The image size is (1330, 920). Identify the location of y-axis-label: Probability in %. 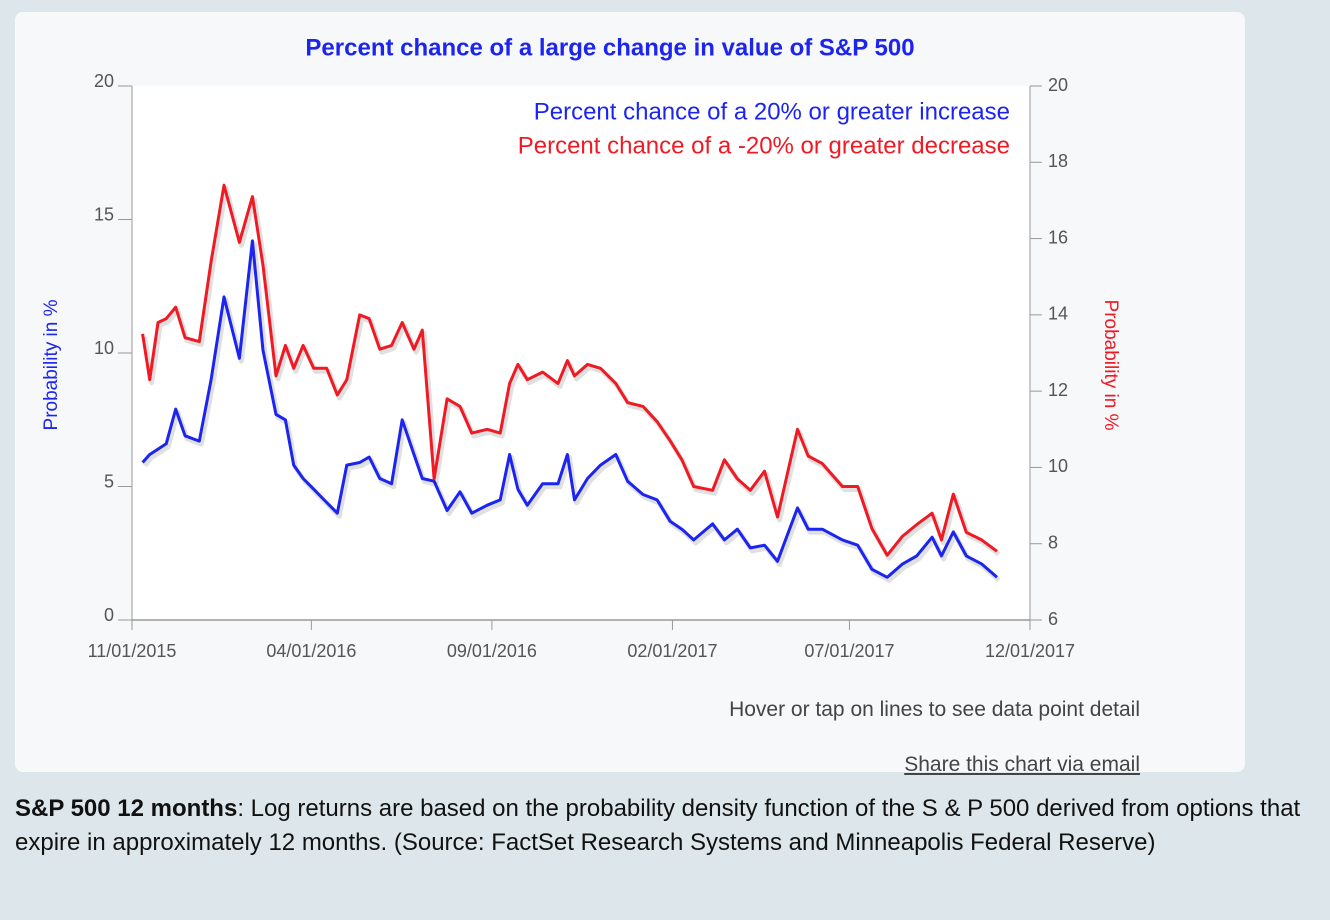
(51, 364).